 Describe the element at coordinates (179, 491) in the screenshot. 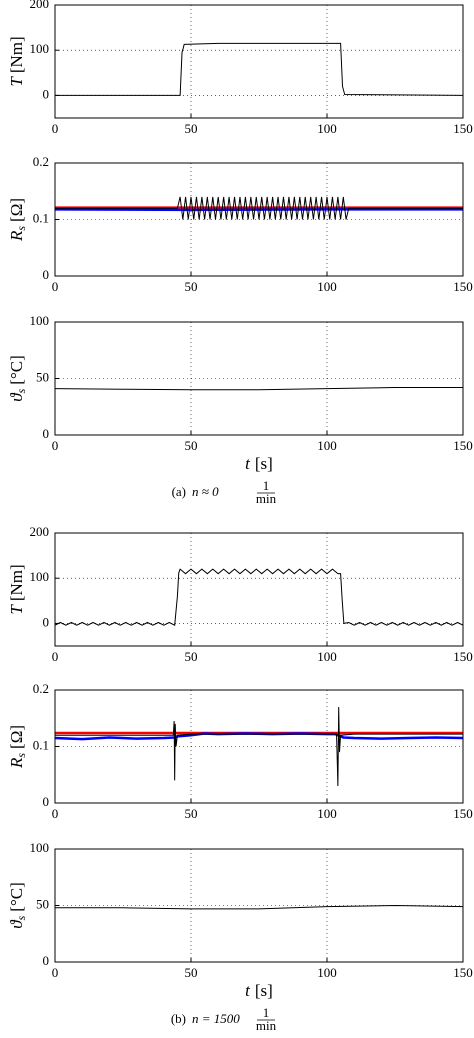

I see `caption-label: (a)` at that location.